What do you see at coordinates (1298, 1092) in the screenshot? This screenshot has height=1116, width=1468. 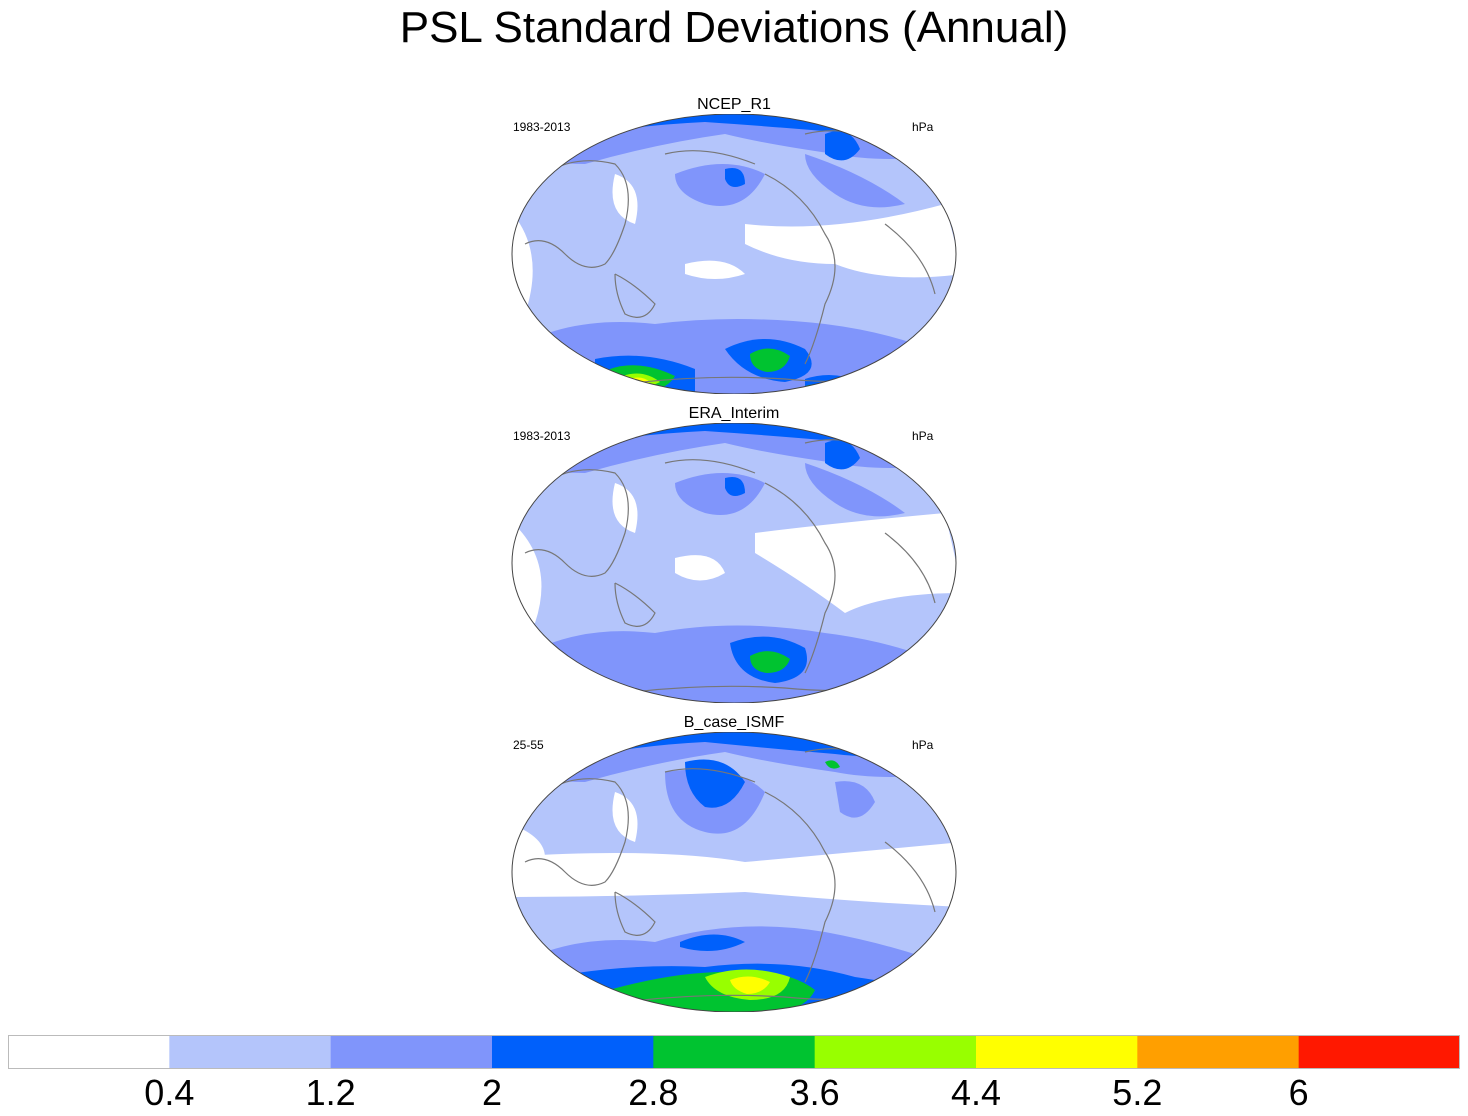 I see `colorbar-tick-label: 6` at bounding box center [1298, 1092].